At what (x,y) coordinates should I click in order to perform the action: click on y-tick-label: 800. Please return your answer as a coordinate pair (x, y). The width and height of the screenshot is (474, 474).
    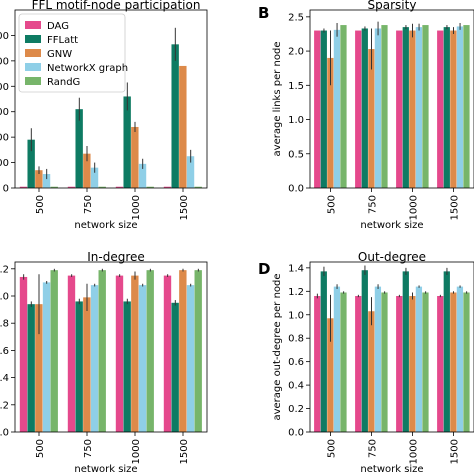
    Looking at the image, I should click on (4, 87).